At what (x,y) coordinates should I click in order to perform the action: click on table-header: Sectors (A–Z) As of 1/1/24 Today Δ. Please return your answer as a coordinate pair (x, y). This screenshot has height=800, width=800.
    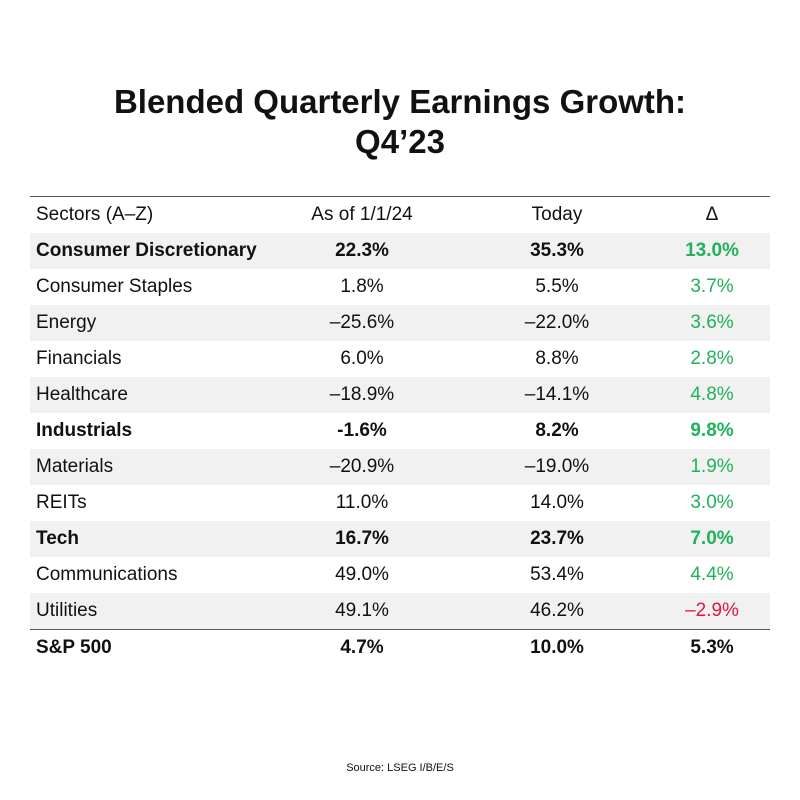
    Looking at the image, I should click on (400, 214).